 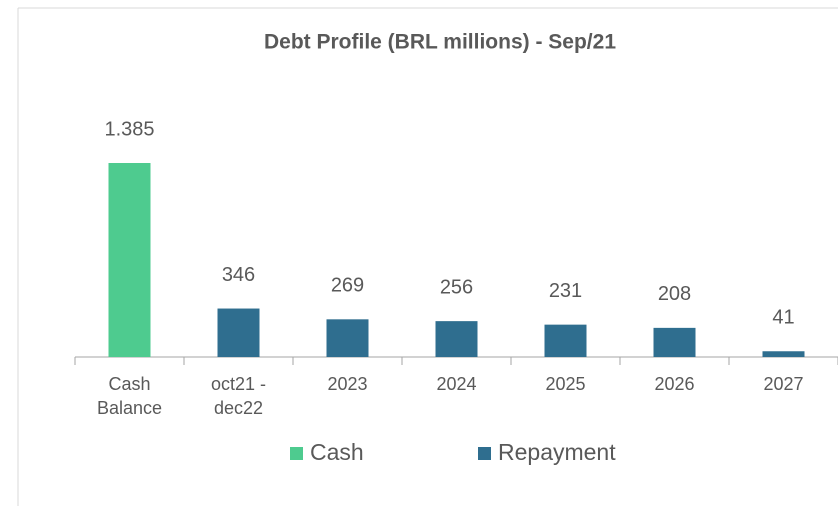 What do you see at coordinates (129, 129) in the screenshot?
I see `data-label: 1.385` at bounding box center [129, 129].